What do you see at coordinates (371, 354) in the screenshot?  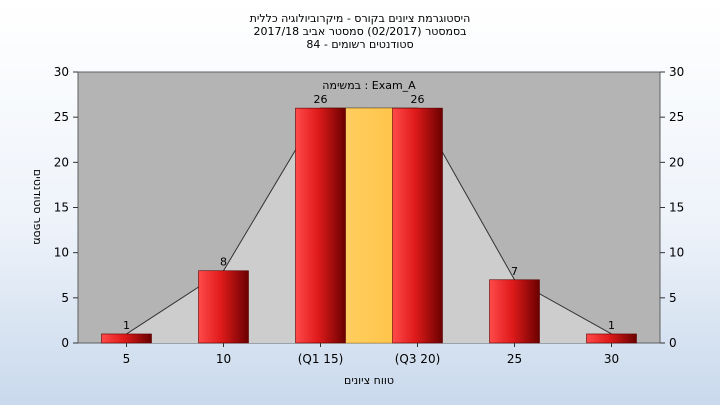 I see `x-axis: 5 10 (Q1 15) (Q3 20) 25 30` at bounding box center [371, 354].